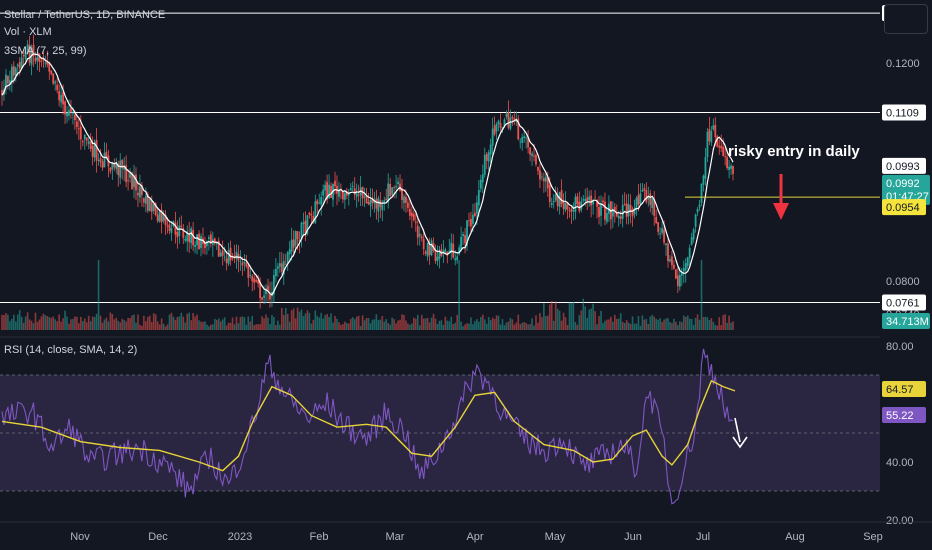  What do you see at coordinates (906, 19) in the screenshot?
I see `settings-button` at bounding box center [906, 19].